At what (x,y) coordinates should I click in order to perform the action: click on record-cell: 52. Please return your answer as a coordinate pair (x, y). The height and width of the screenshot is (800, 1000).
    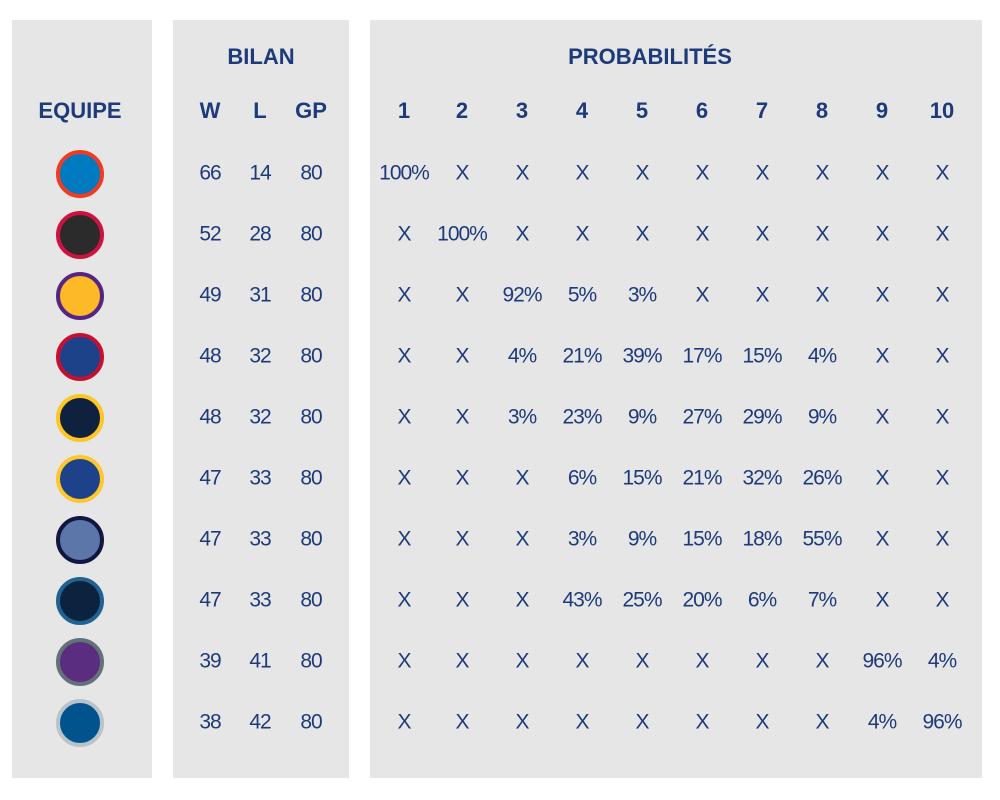
    Looking at the image, I should click on (210, 234).